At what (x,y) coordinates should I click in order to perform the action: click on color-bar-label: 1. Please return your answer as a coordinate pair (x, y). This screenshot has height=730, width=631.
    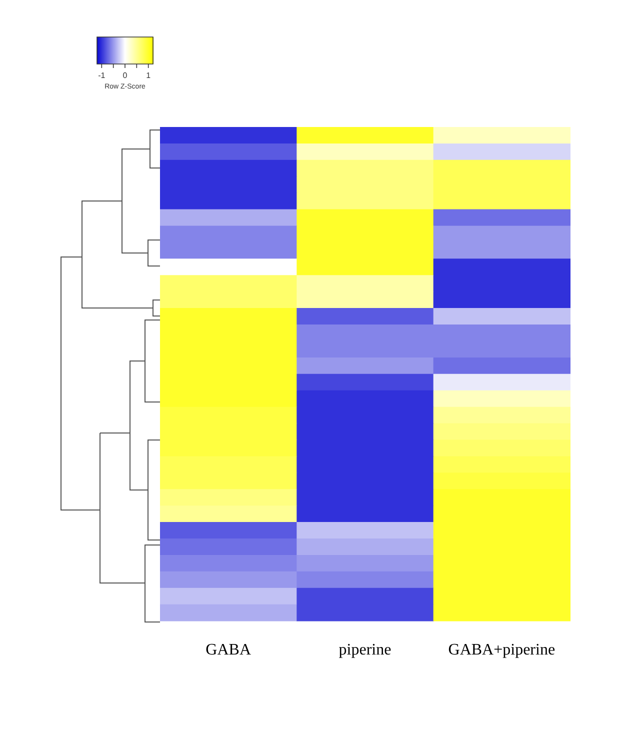
    Looking at the image, I should click on (149, 75).